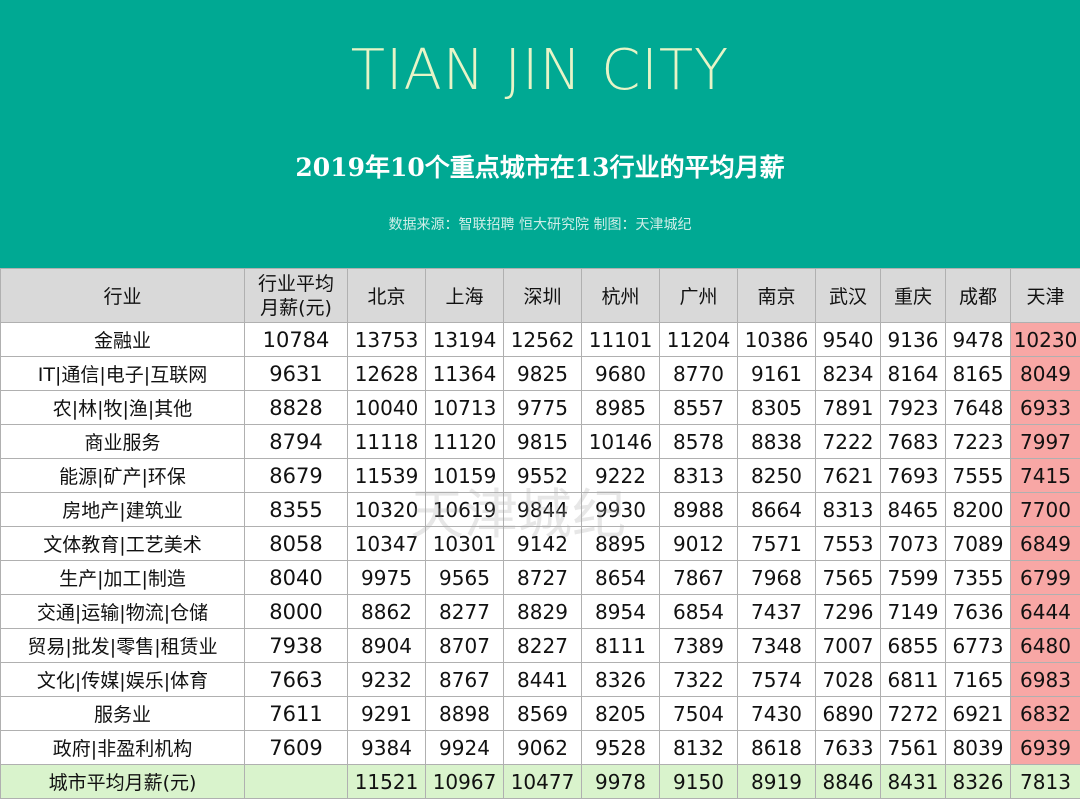 This screenshot has width=1080, height=804. I want to click on city-average-cell: 8326, so click(978, 781).